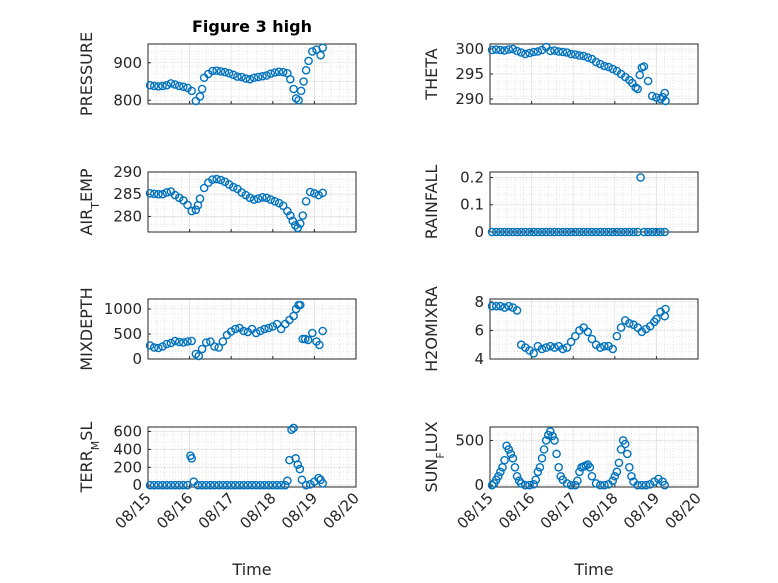 Image resolution: width=778 pixels, height=583 pixels. What do you see at coordinates (133, 510) in the screenshot?
I see `x-tick-label: 08/15` at bounding box center [133, 510].